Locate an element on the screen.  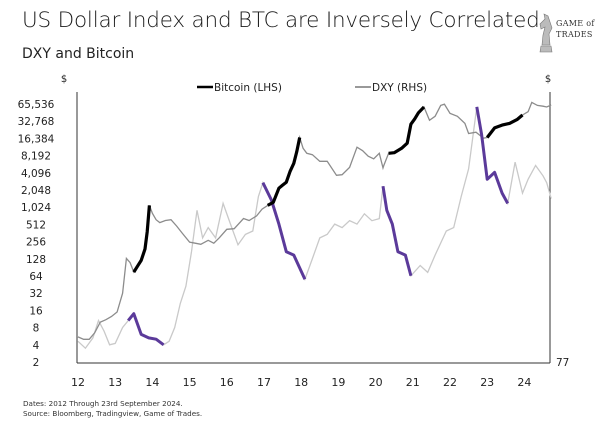
x-tick-label: 21 is located at coordinates (413, 382).